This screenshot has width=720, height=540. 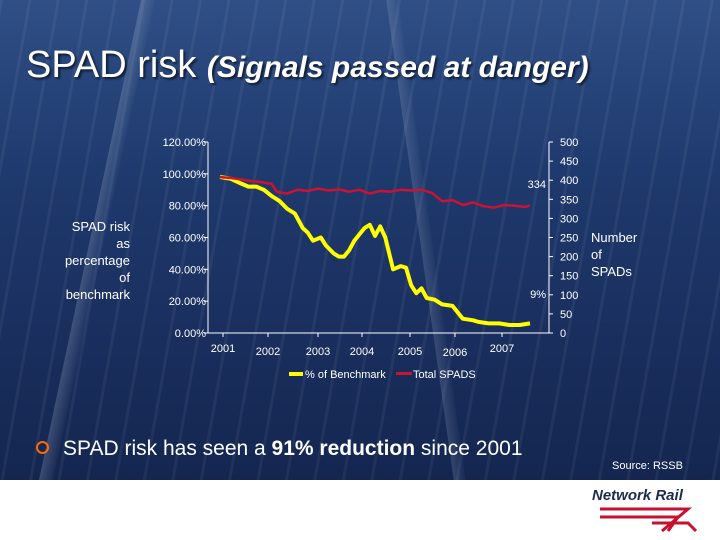 I want to click on y-right-label-line: of, so click(x=596, y=254).